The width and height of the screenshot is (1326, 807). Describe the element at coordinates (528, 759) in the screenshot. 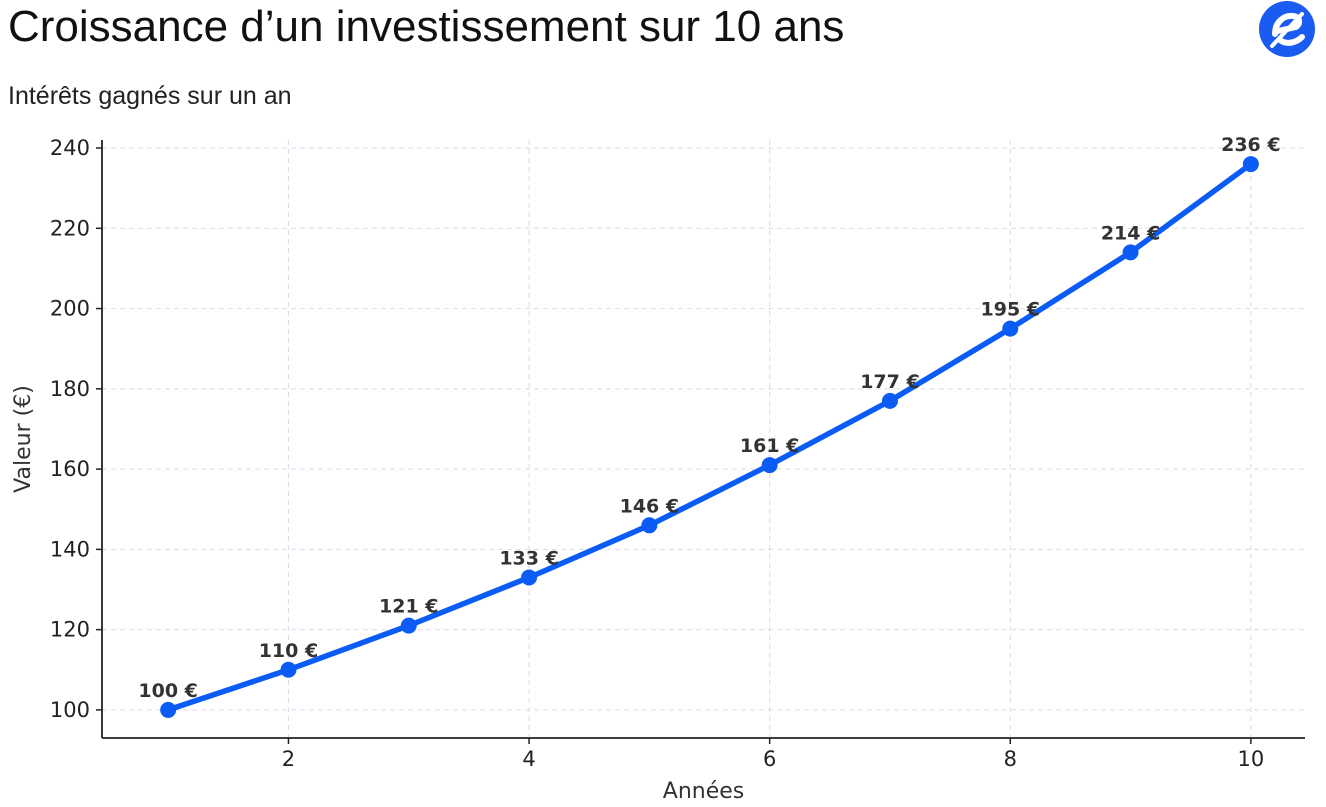

I see `x-tick-label: 4` at that location.